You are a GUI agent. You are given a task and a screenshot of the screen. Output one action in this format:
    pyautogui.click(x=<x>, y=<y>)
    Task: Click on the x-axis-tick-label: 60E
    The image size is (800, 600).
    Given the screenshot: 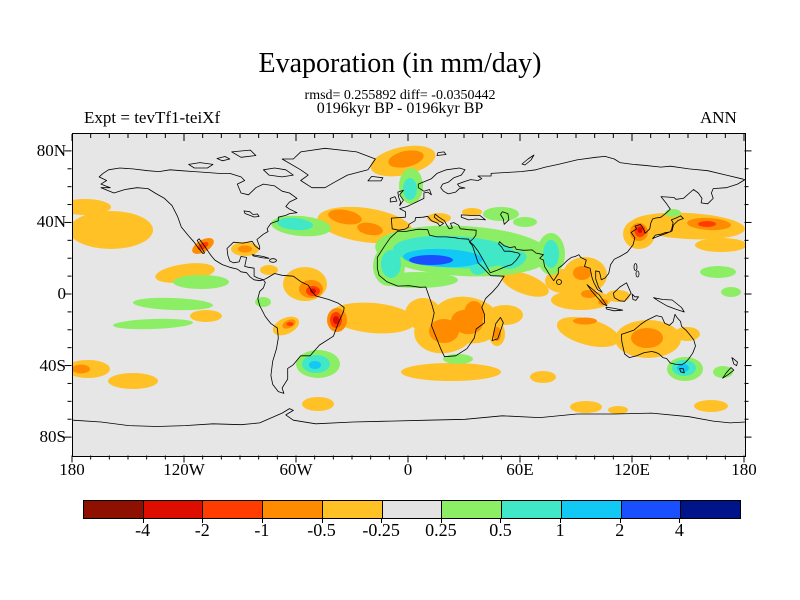 What is the action you would take?
    pyautogui.click(x=520, y=469)
    